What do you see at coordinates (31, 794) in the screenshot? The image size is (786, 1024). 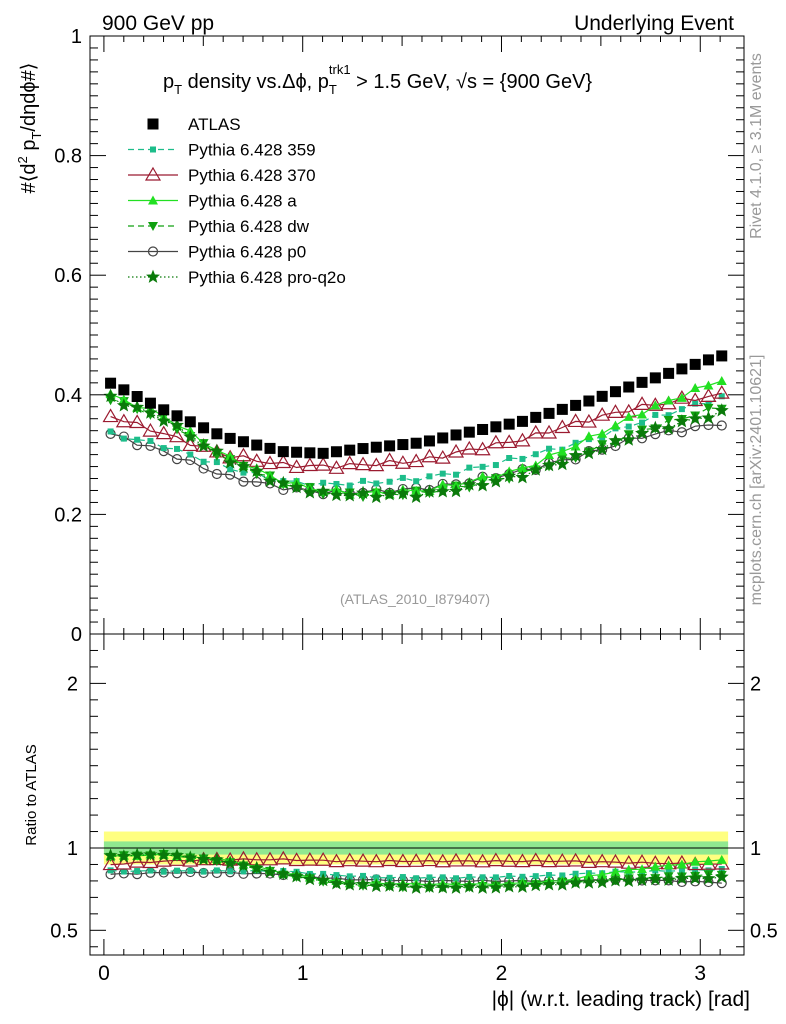 I see `ratio-y-axis-label: Ratio to ATLAS` at bounding box center [31, 794].